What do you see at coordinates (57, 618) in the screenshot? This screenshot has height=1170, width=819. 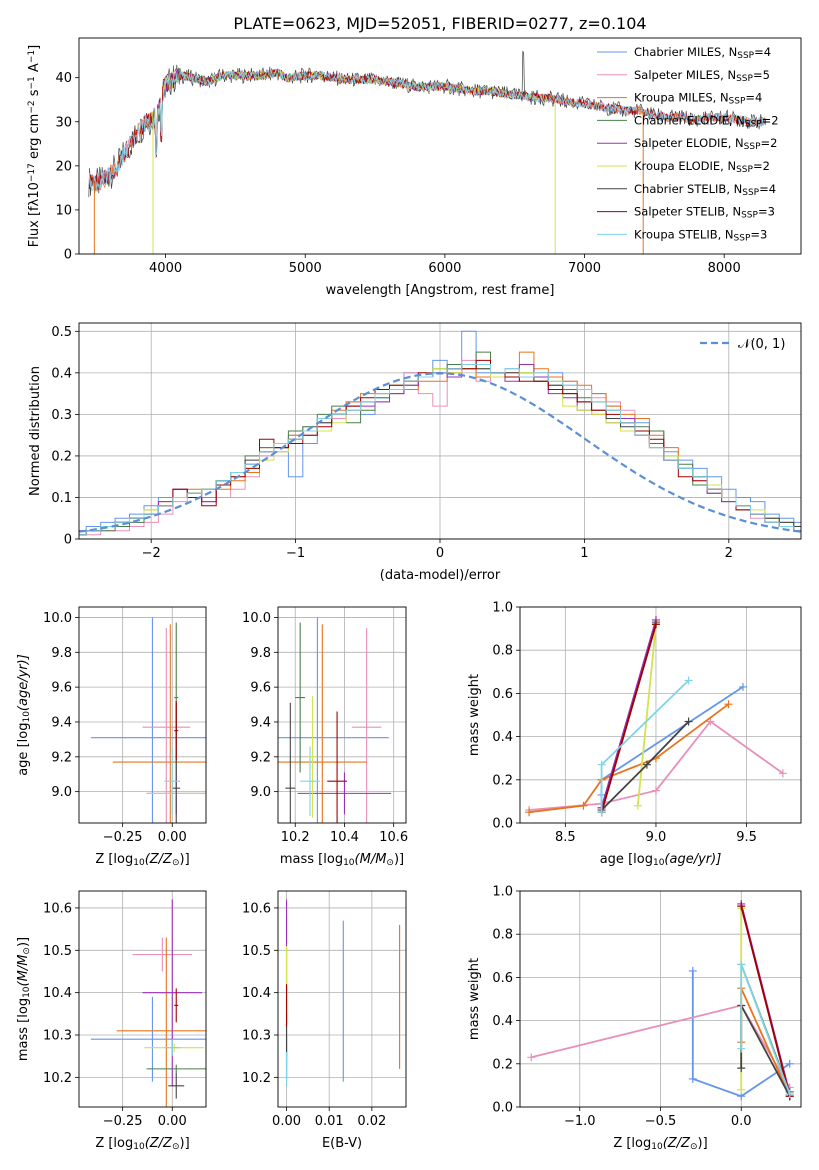 I see `y-tick-label: 10.0` at bounding box center [57, 618].